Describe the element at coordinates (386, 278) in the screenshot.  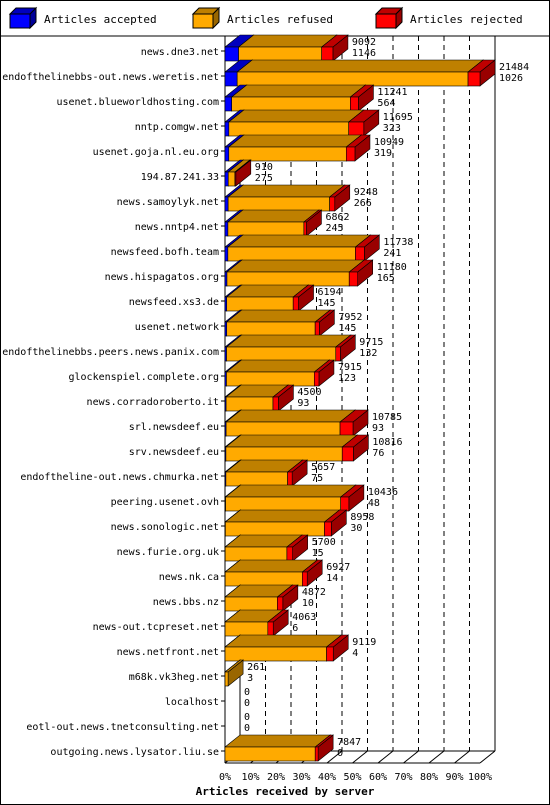
I see `secondary-label: 165` at that location.